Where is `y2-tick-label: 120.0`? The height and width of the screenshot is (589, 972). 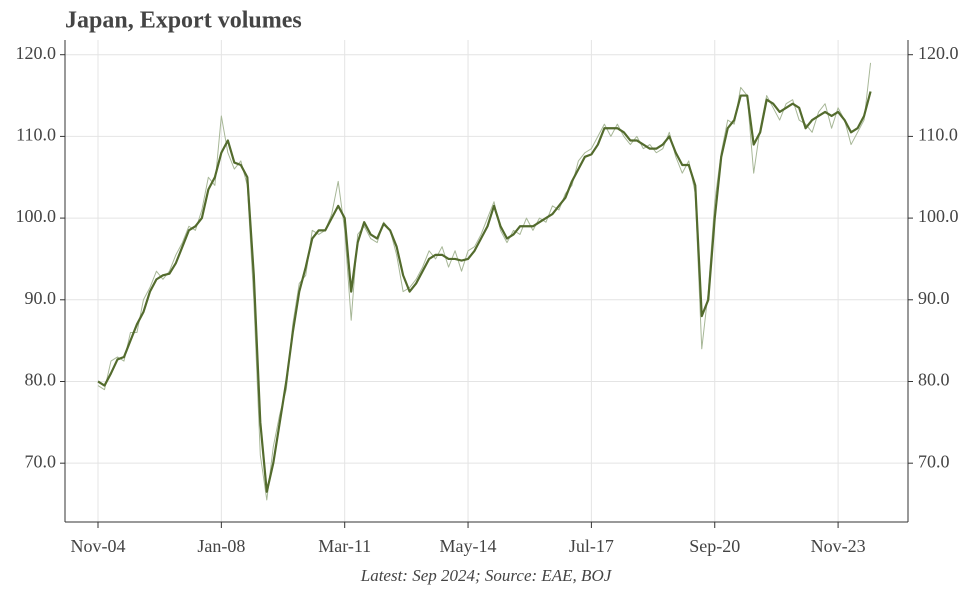
y2-tick-label: 120.0 is located at coordinates (938, 53).